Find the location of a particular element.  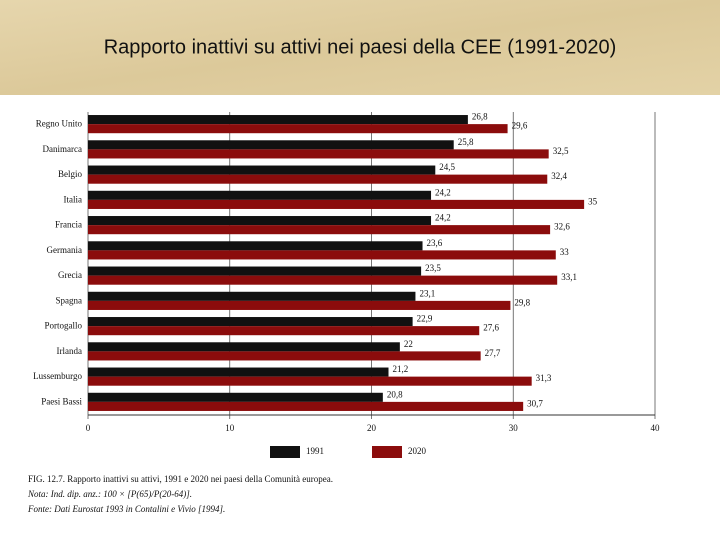

value-label: 26,8 is located at coordinates (480, 117).